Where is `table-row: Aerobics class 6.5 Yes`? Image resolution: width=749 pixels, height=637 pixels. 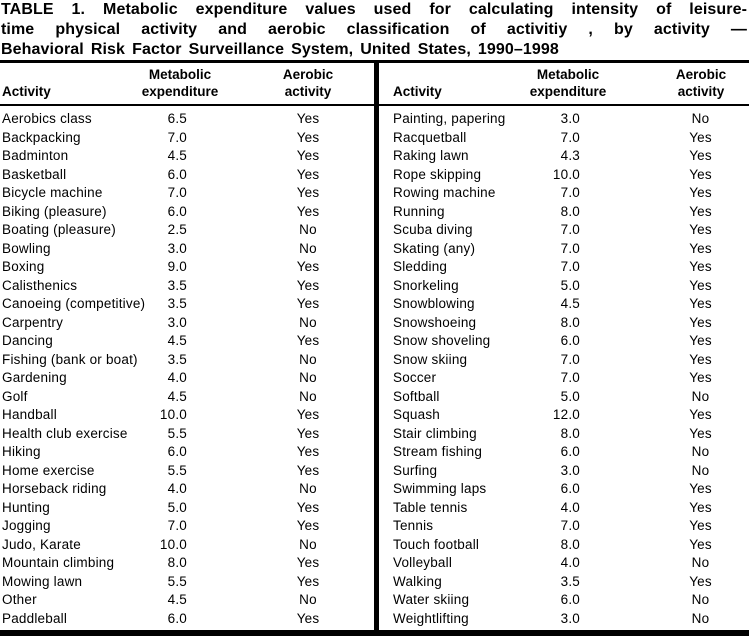
table-row: Aerobics class 6.5 Yes is located at coordinates (187, 119).